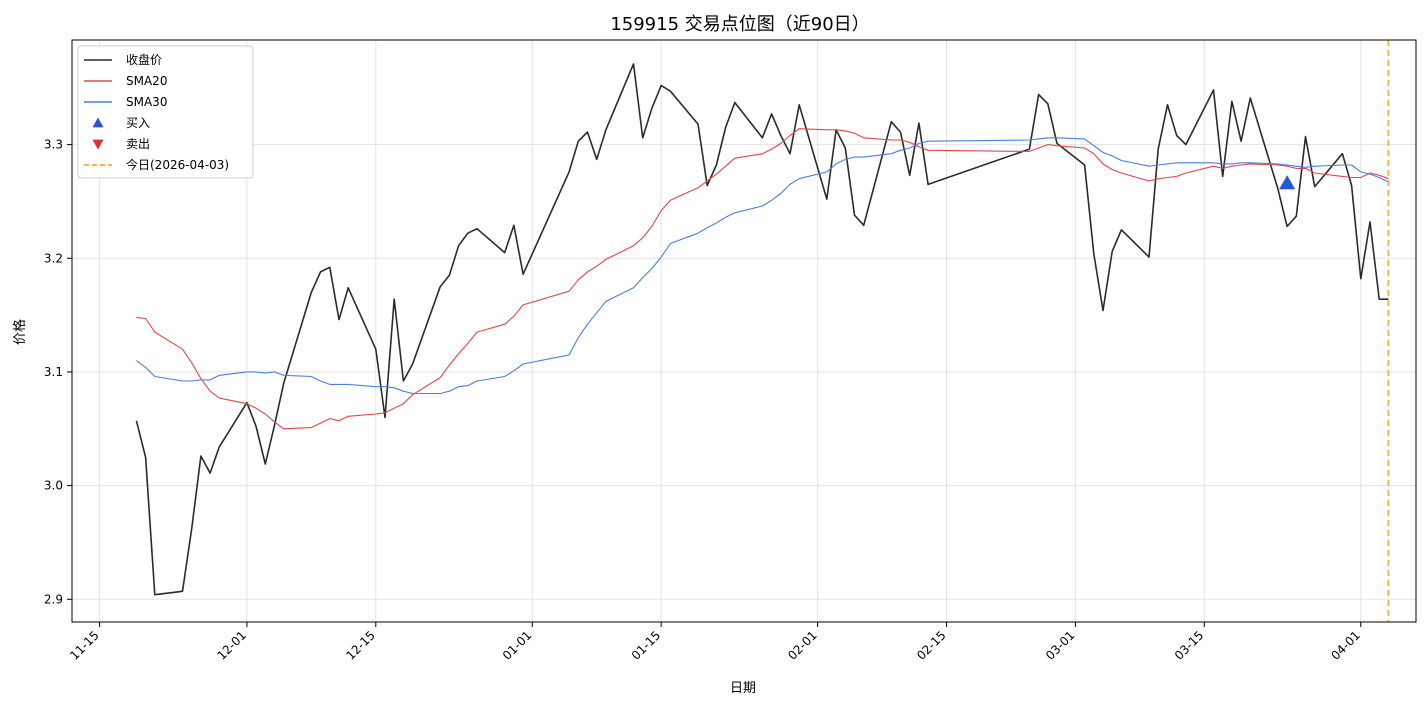 The height and width of the screenshot is (710, 1427). Describe the element at coordinates (20, 332) in the screenshot. I see `y-axis-label: 价格` at that location.